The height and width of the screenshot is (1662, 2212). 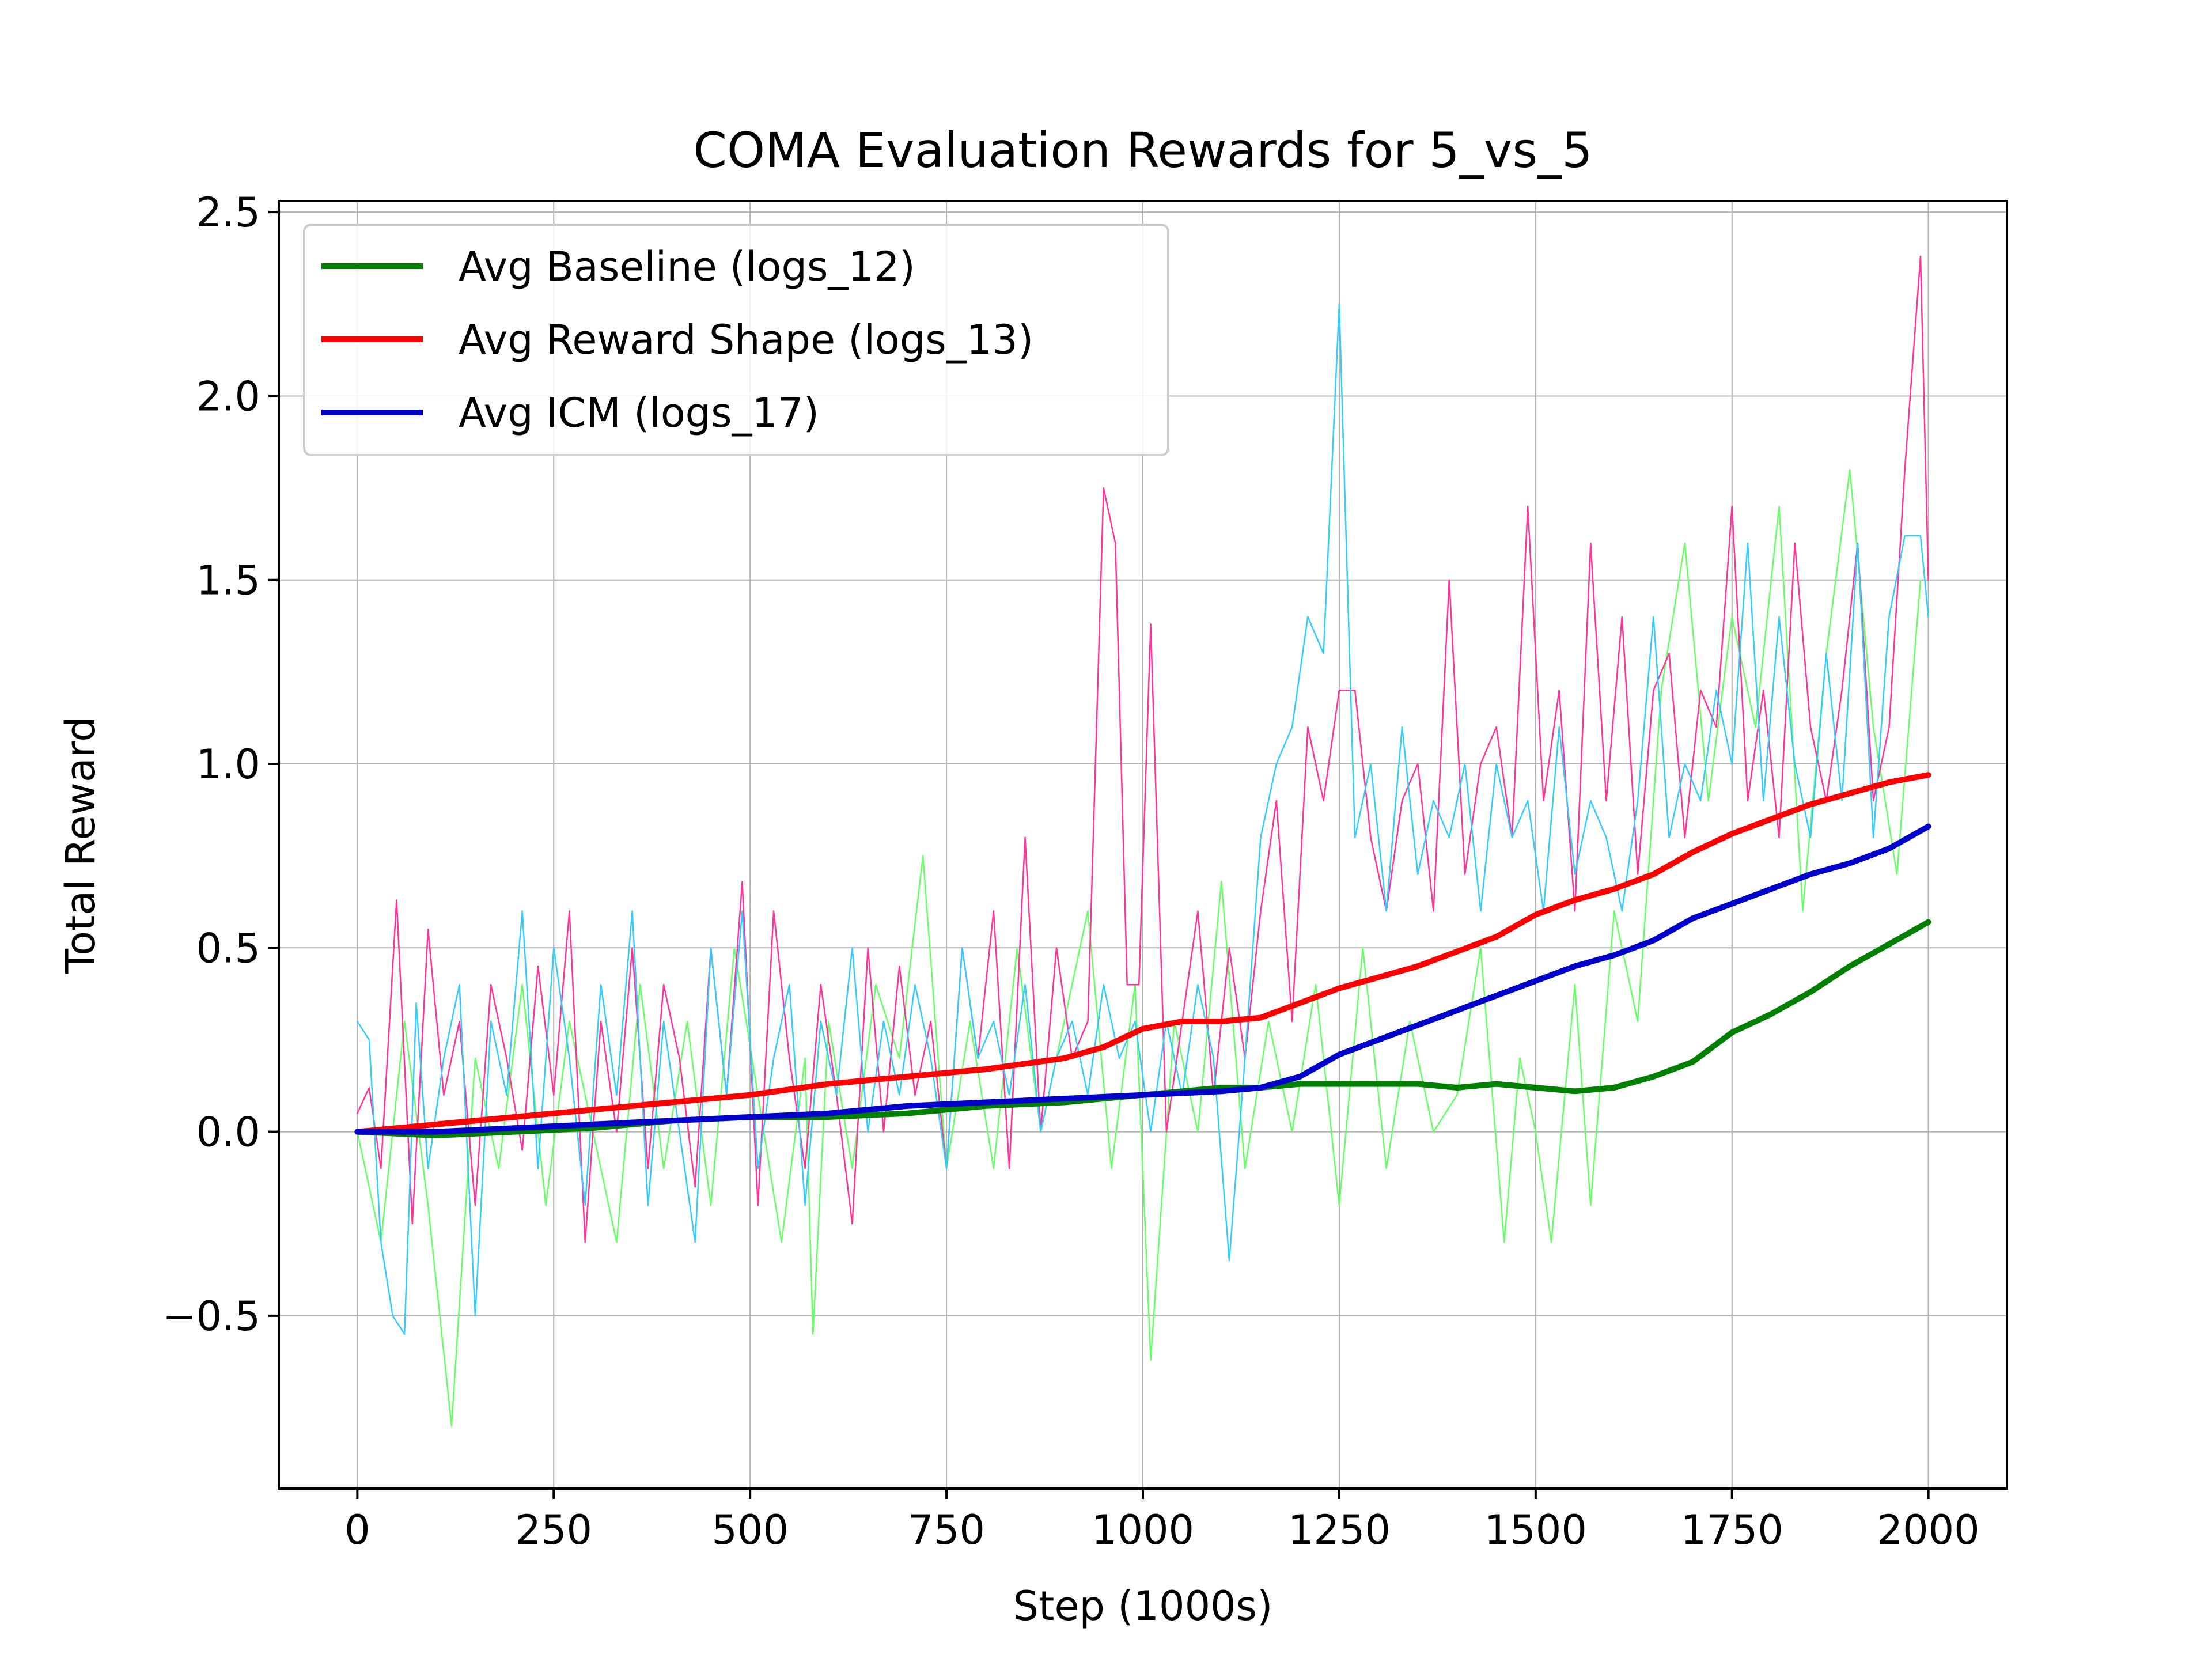 I want to click on y-axis-label: Total Reward, so click(x=80, y=845).